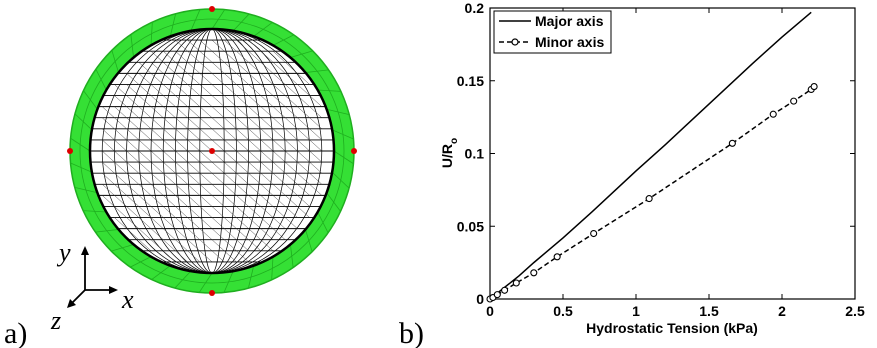 This screenshot has width=877, height=348. I want to click on x-arrow-head, so click(113, 290).